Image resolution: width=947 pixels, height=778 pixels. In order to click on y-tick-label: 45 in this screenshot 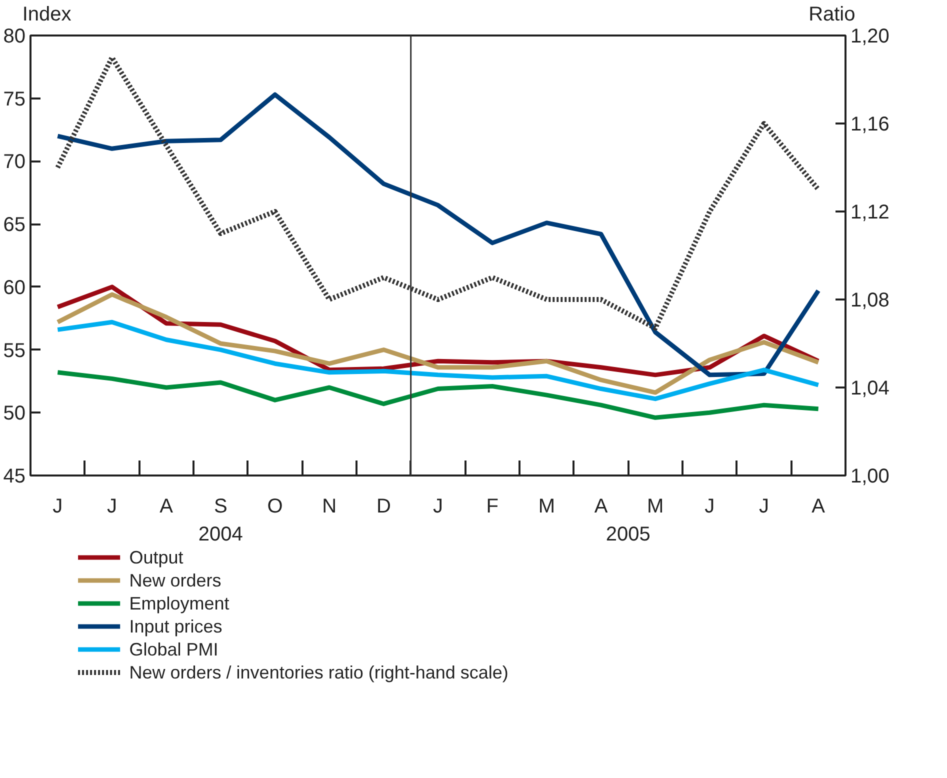, I will do `click(14, 477)`.